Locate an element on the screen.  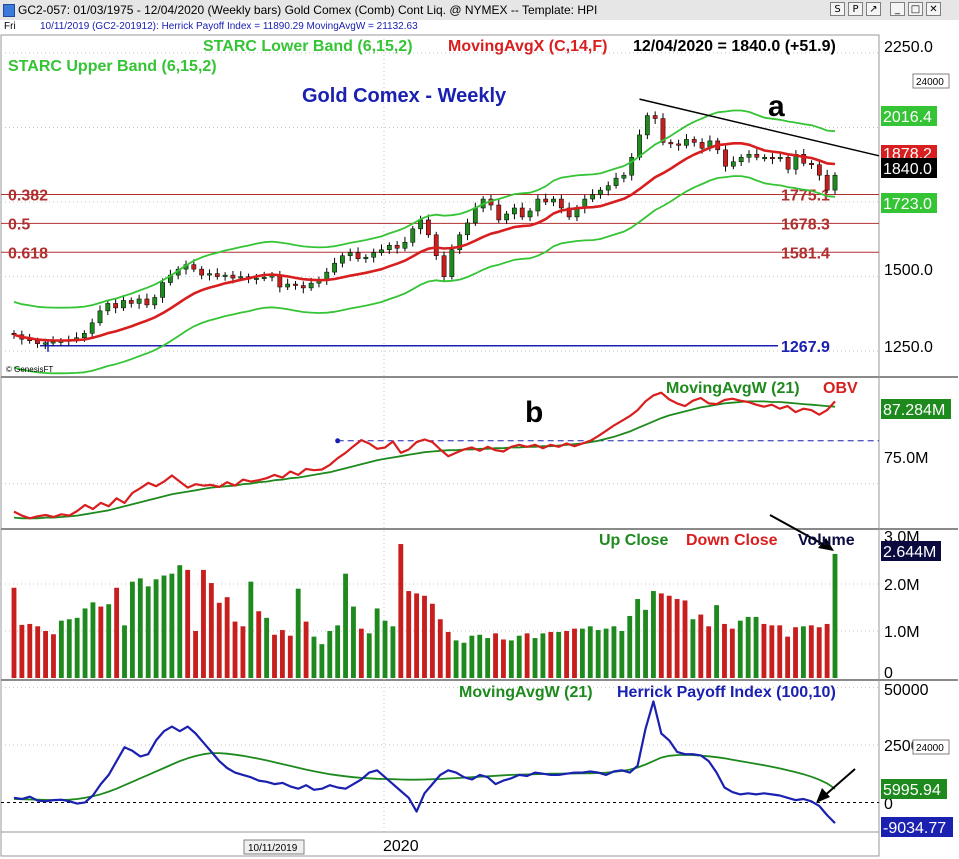
vol-tick-2m: 2.0M is located at coordinates (902, 585).